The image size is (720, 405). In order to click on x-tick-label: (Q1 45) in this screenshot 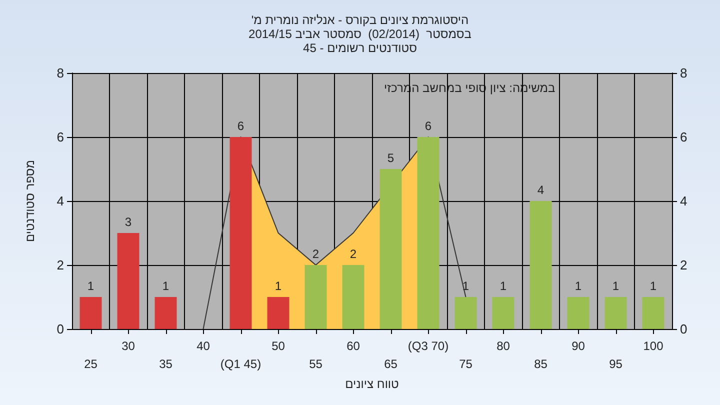, I will do `click(241, 364)`.